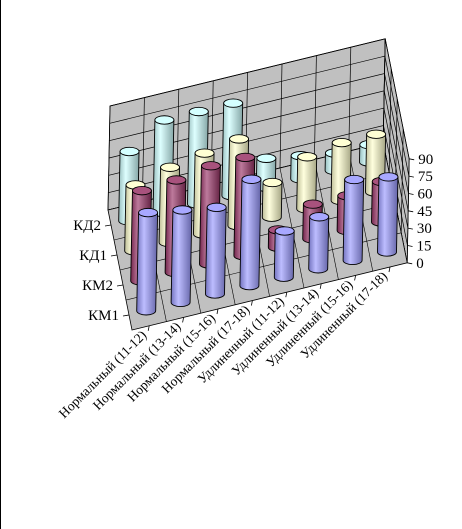 The image size is (462, 529). What do you see at coordinates (425, 160) in the screenshot?
I see `y-tick-label: 90` at bounding box center [425, 160].